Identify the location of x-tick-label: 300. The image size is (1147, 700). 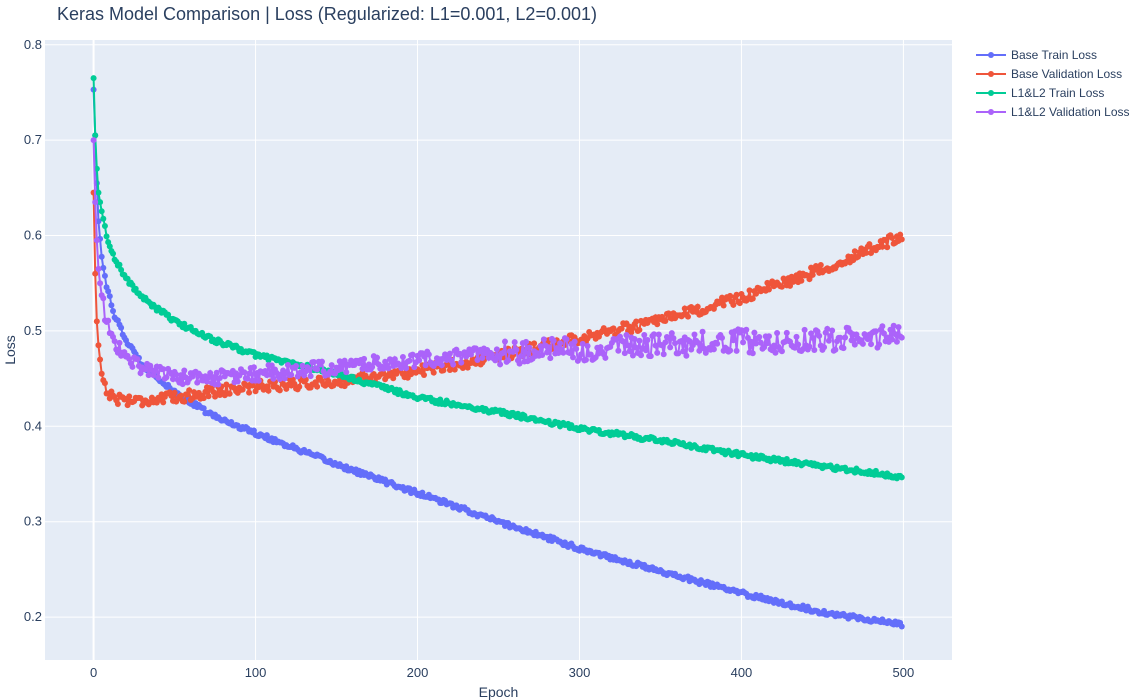
(580, 672).